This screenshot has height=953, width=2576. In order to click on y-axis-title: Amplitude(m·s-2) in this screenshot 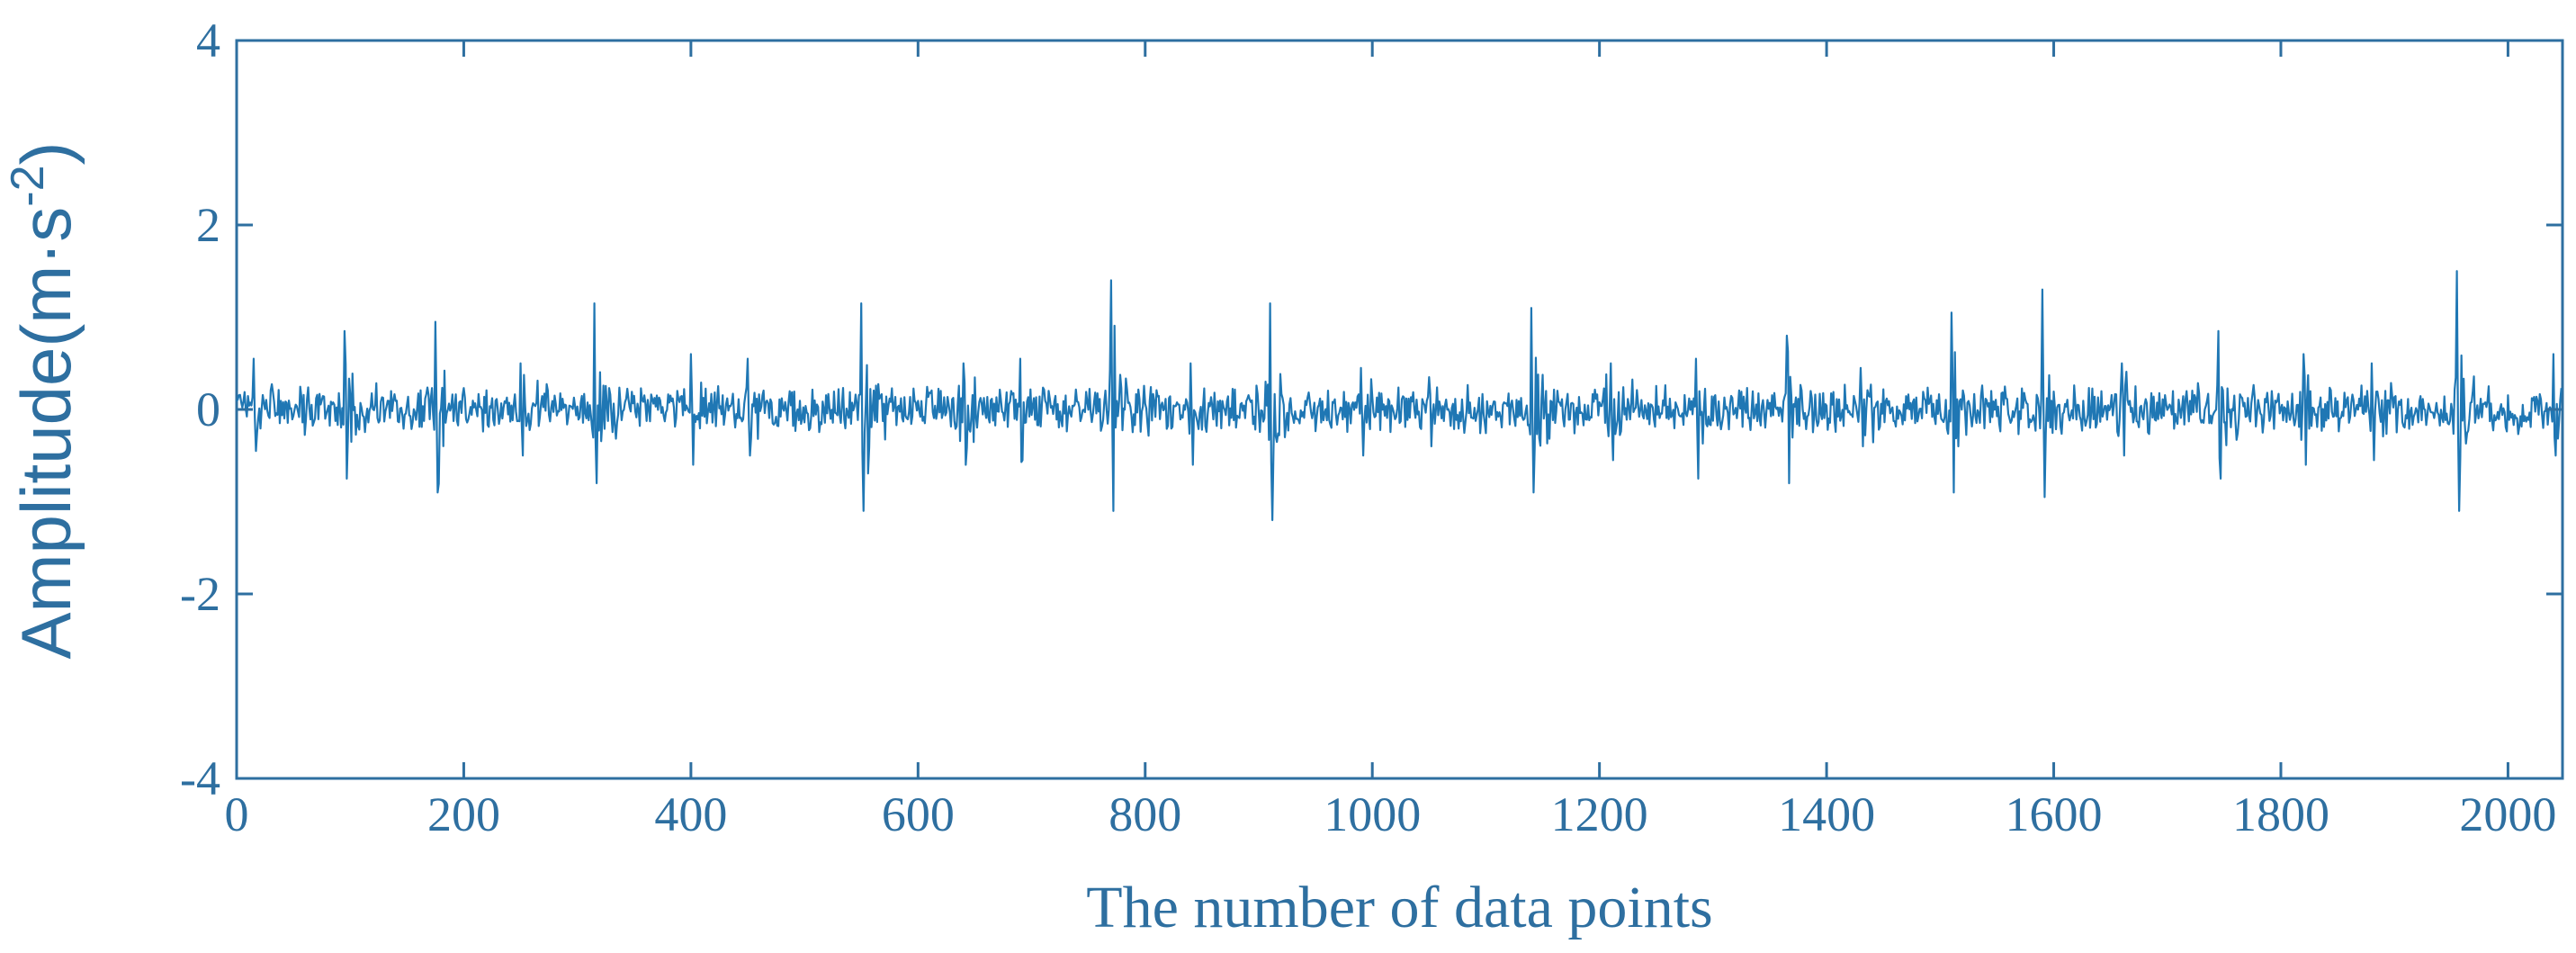, I will do `click(44, 400)`.